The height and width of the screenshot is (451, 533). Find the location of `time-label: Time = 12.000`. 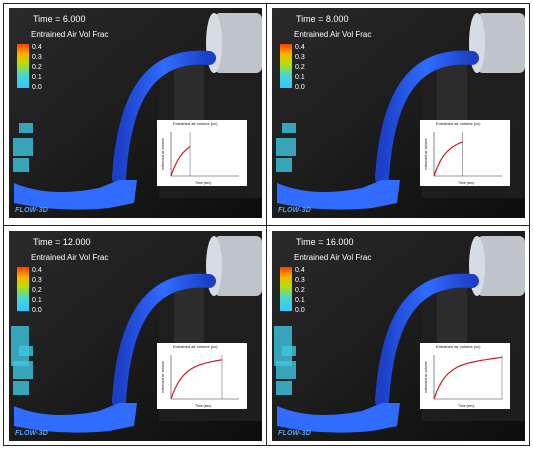

time-label: Time = 12.000 is located at coordinates (62, 242).